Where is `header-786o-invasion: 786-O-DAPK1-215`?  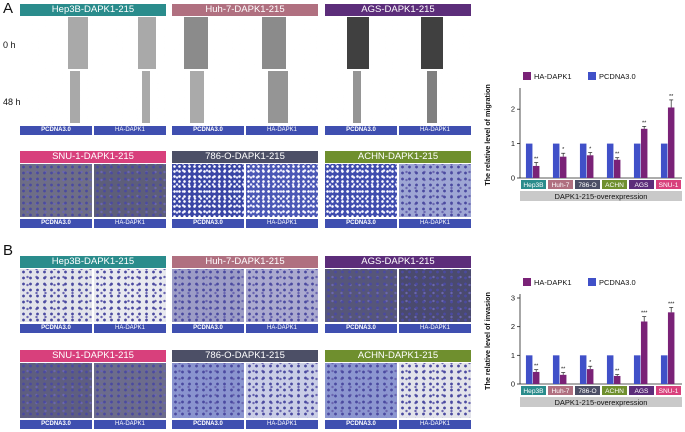
header-786o-invasion: 786-O-DAPK1-215 is located at coordinates (245, 356).